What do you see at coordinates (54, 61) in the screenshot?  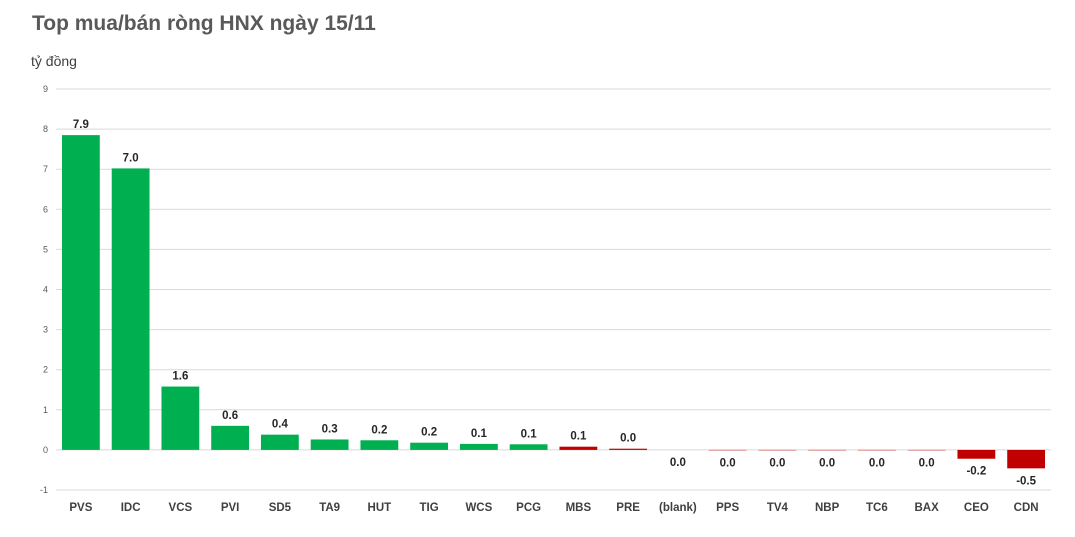 I see `y-axis-unit-label: tỷ đồng` at bounding box center [54, 61].